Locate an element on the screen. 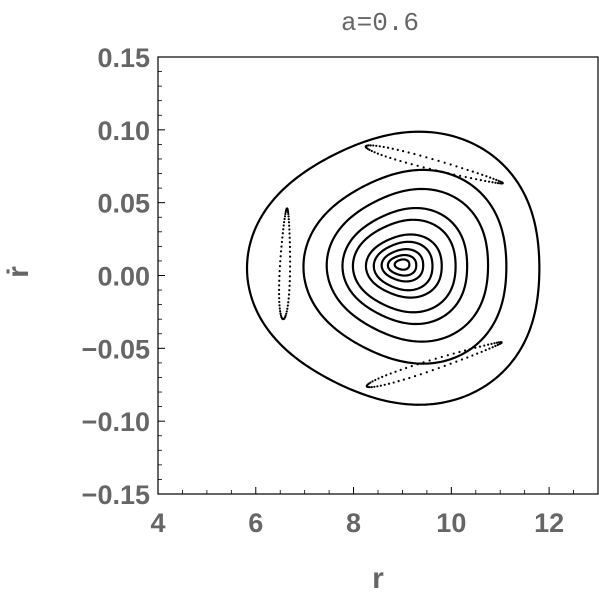  y-axis-label: ṙ is located at coordinates (18, 272).